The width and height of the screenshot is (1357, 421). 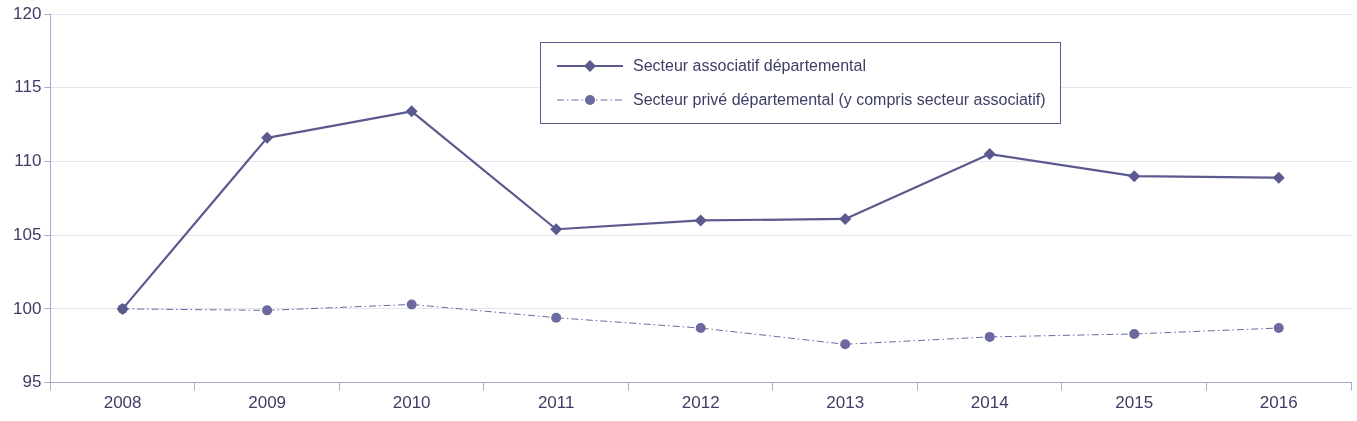 I want to click on y-tick-label: 120, so click(x=27, y=13).